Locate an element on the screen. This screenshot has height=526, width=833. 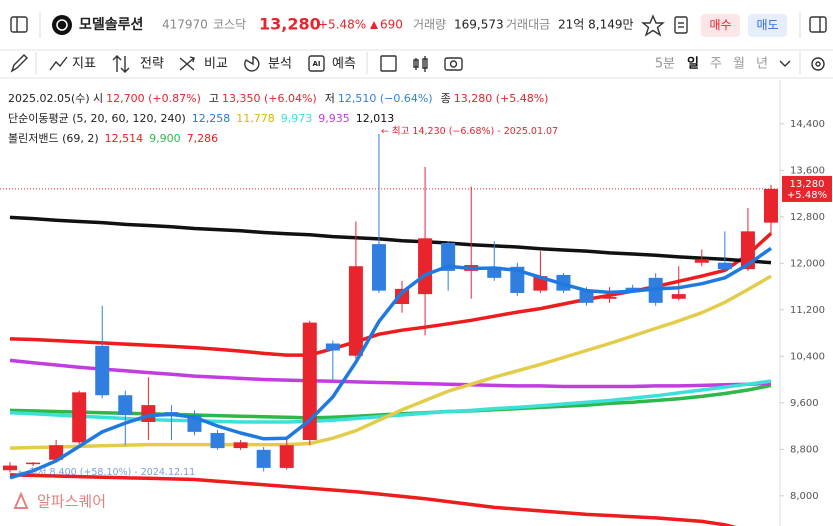
info-value: 12,700 (+0.87%) is located at coordinates (153, 98).